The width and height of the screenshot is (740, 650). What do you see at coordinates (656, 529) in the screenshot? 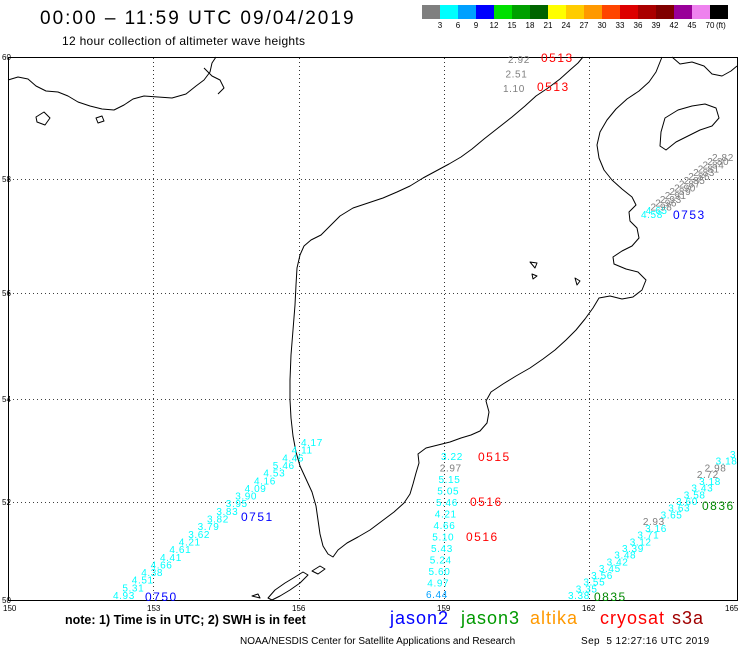
I see `wave-height-label: 3.16` at bounding box center [656, 529].